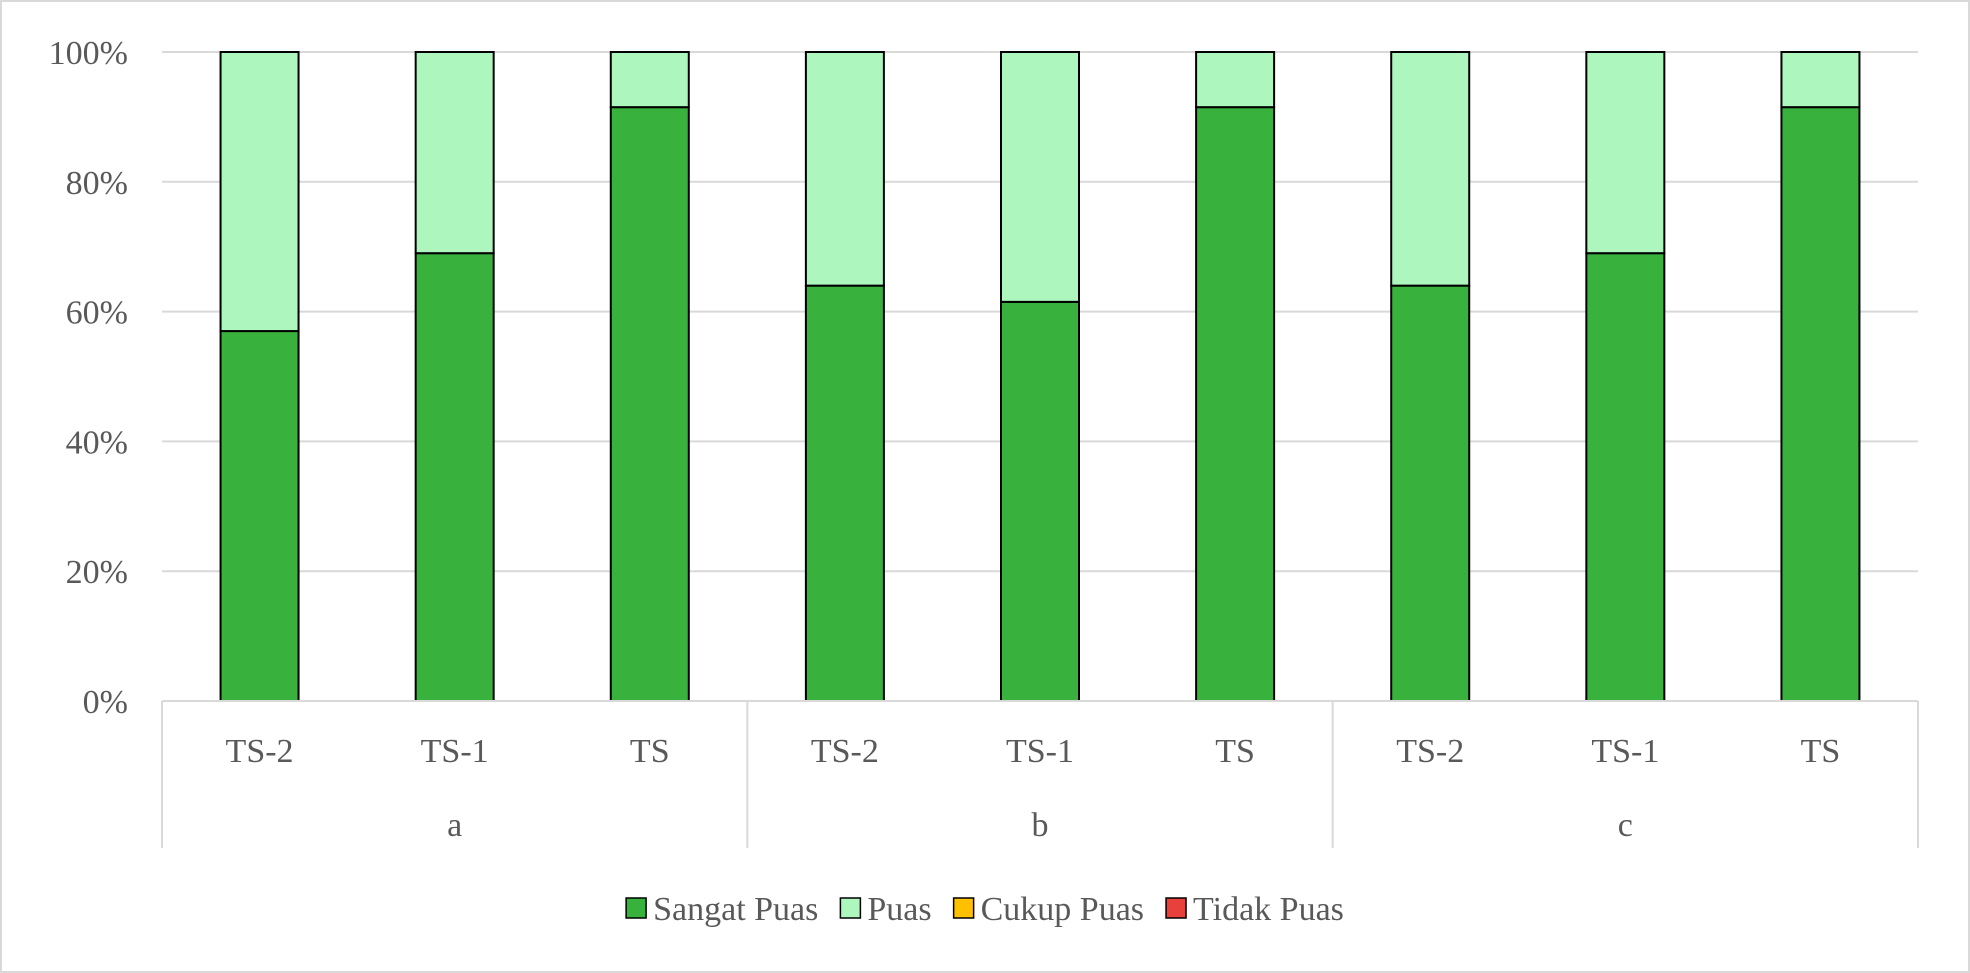 The height and width of the screenshot is (973, 1970). What do you see at coordinates (735, 909) in the screenshot?
I see `legend-label: Sangat Puas` at bounding box center [735, 909].